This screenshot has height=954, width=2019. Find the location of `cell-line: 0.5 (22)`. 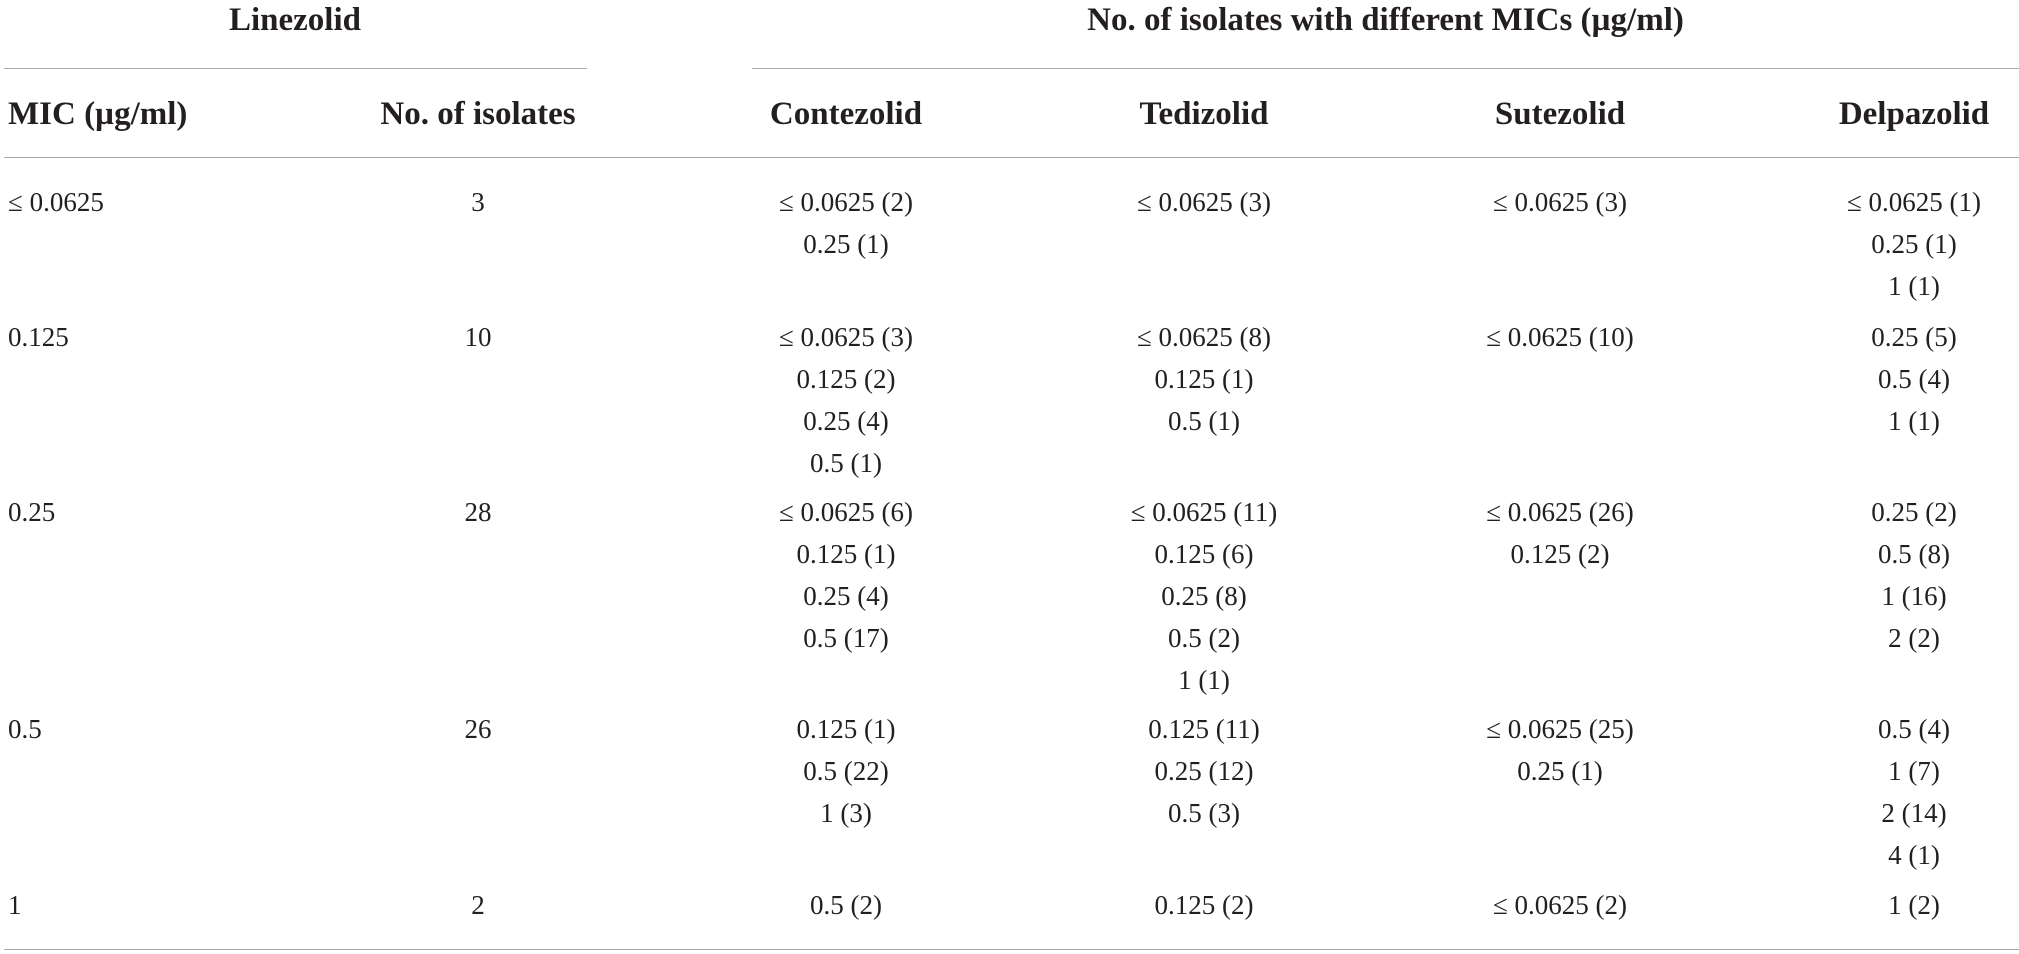

cell-line: 0.5 (22) is located at coordinates (846, 771).